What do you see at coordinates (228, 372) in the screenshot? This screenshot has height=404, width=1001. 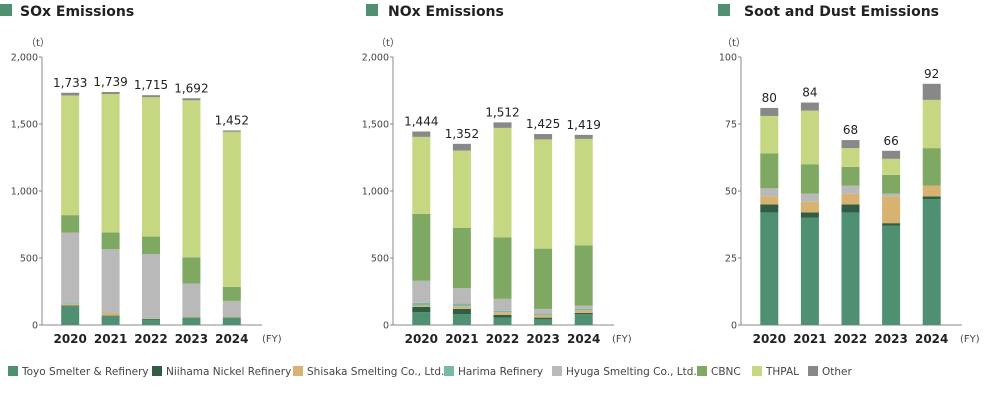 I see `legend-label: Niihama Nickel Refinery` at bounding box center [228, 372].